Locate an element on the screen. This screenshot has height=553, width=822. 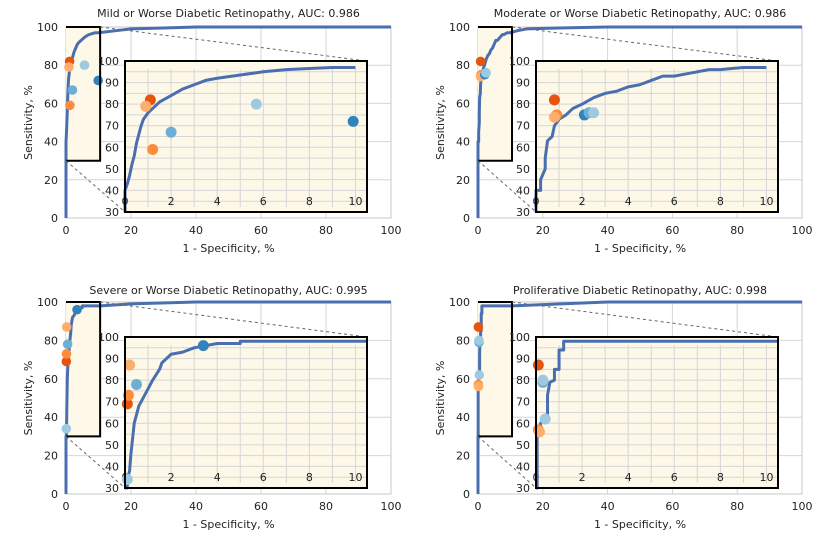
inset-x-tick-label: 8 is located at coordinates (720, 201).